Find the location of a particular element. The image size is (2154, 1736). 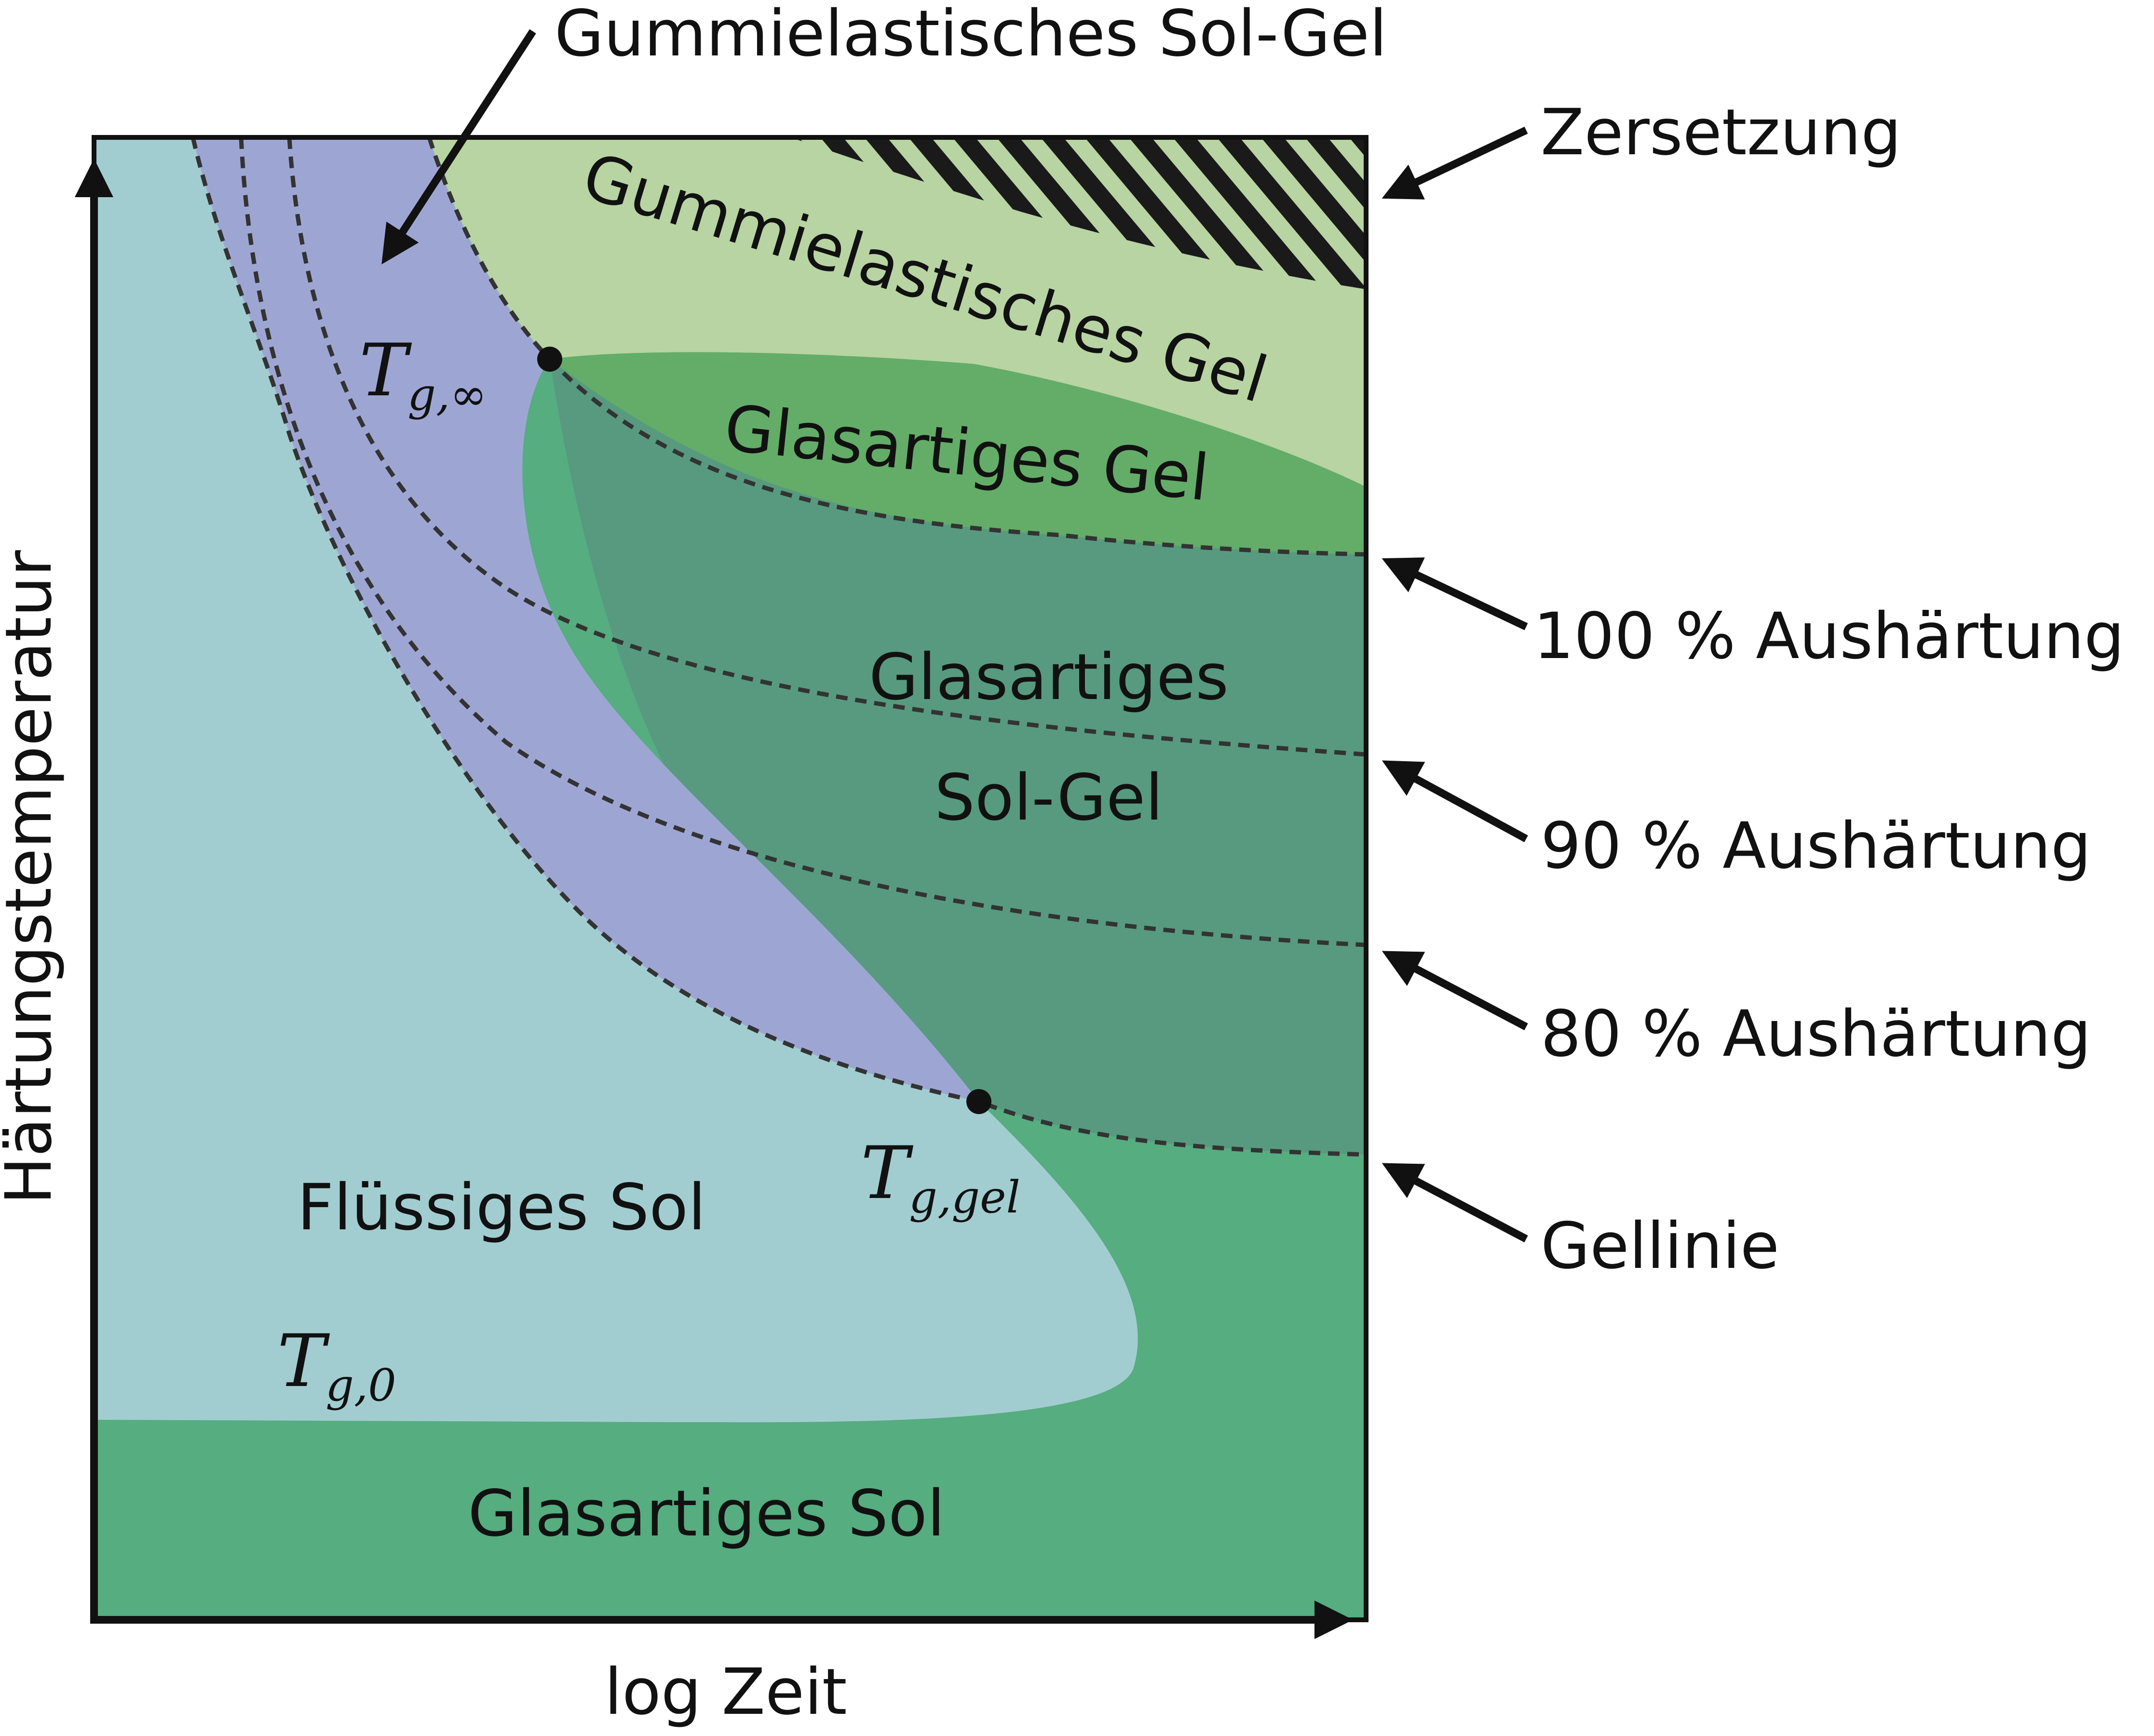

tg-inf-sub: g,∞ is located at coordinates (447, 394).